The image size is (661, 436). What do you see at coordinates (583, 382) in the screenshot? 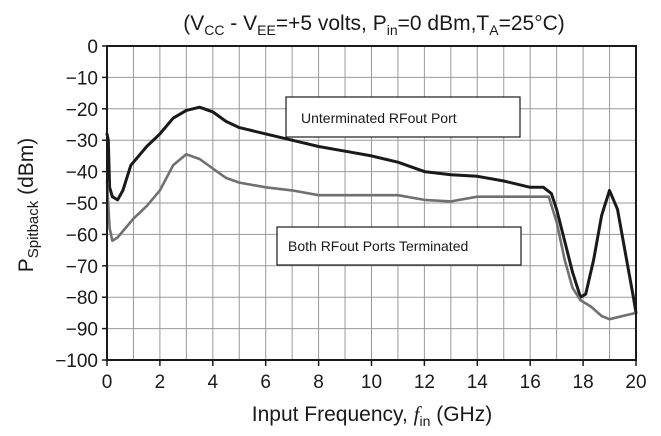
I see `x-tick-label: 18` at bounding box center [583, 382].